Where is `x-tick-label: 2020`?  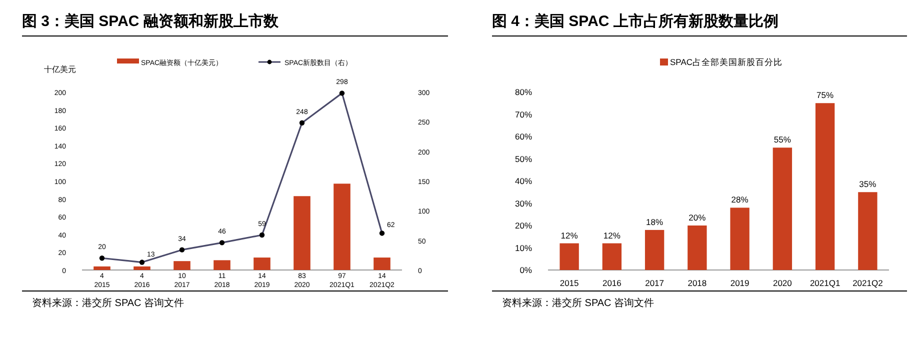
x-tick-label: 2020 is located at coordinates (782, 283).